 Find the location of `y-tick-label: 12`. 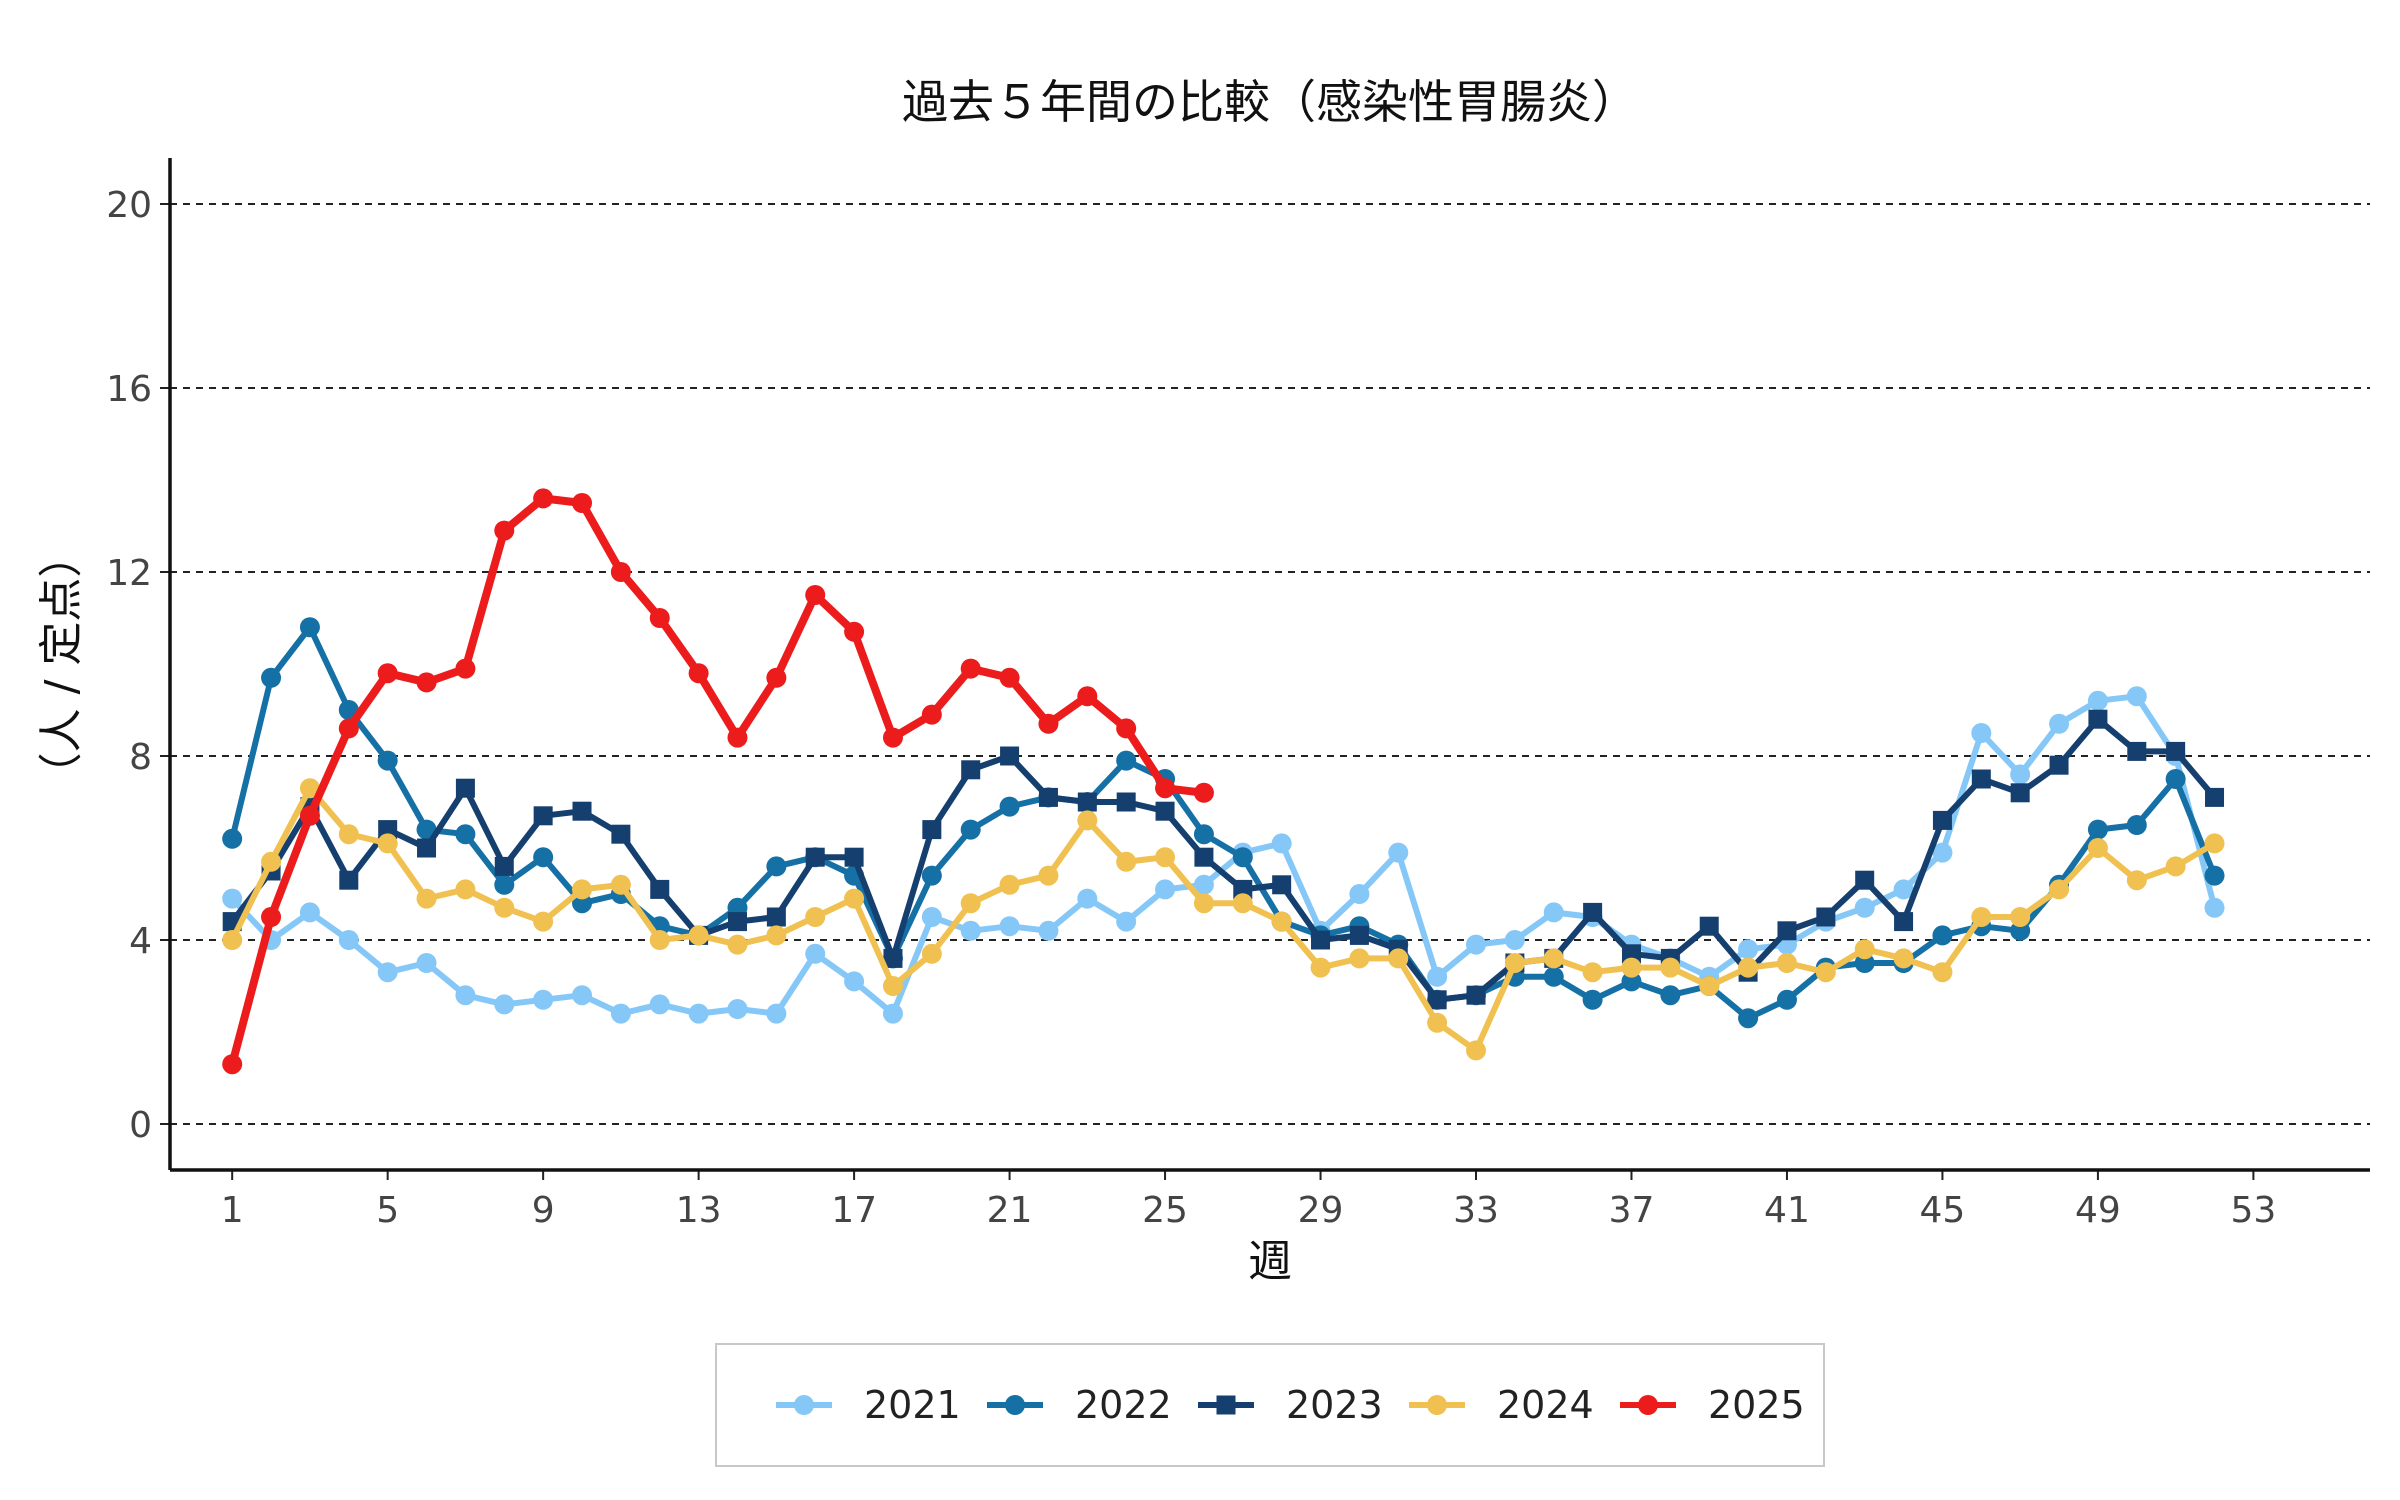

y-tick-label: 12 is located at coordinates (129, 573).